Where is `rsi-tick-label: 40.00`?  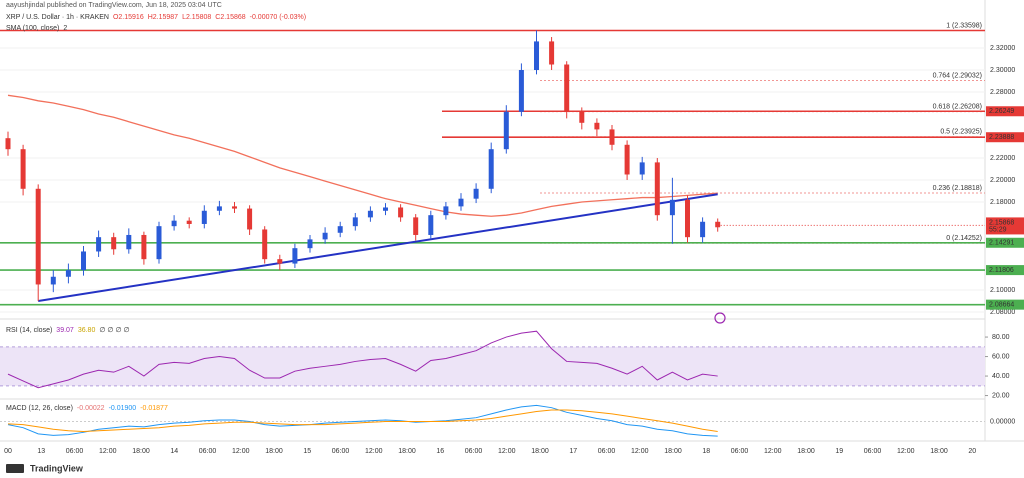 rsi-tick-label: 40.00 is located at coordinates (1001, 376).